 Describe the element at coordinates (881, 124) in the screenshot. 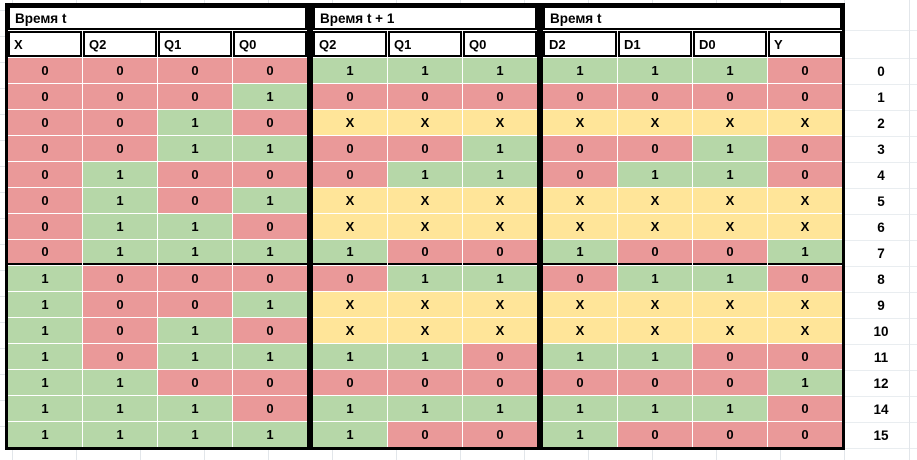

I see `row-number: 2` at that location.